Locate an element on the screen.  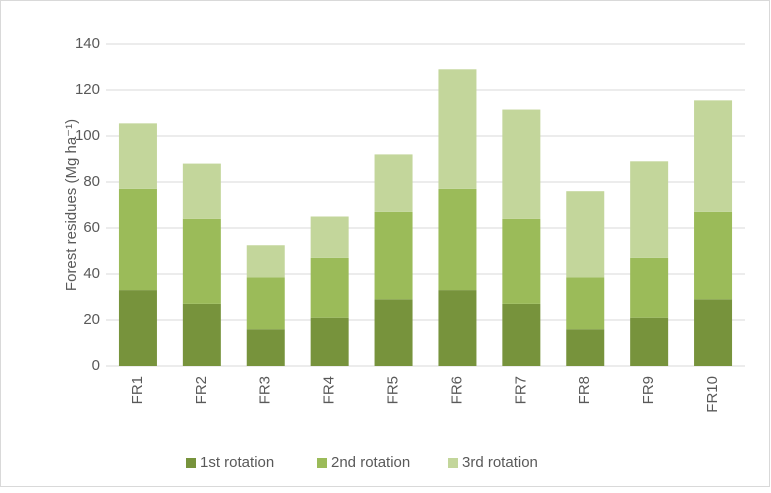
legend-label: 2nd rotation is located at coordinates (370, 462).